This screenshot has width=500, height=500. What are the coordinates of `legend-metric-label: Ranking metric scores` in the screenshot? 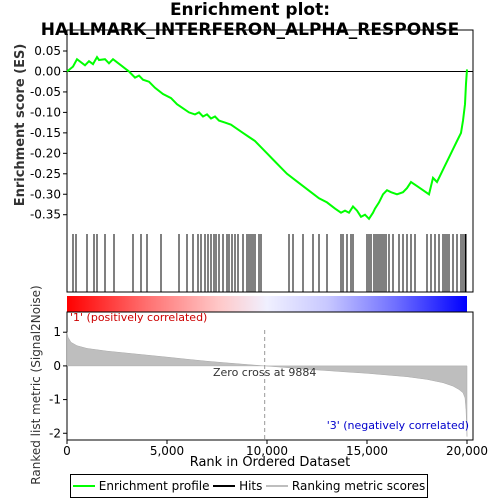 It's located at (358, 486).